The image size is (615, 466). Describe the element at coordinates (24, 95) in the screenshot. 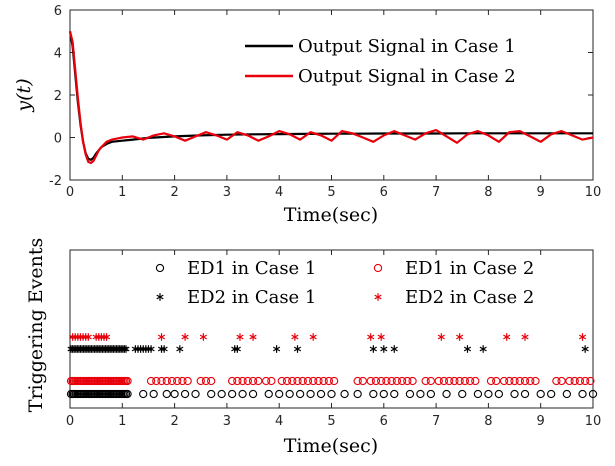

I see `top-y-axis-label: y(t)` at that location.